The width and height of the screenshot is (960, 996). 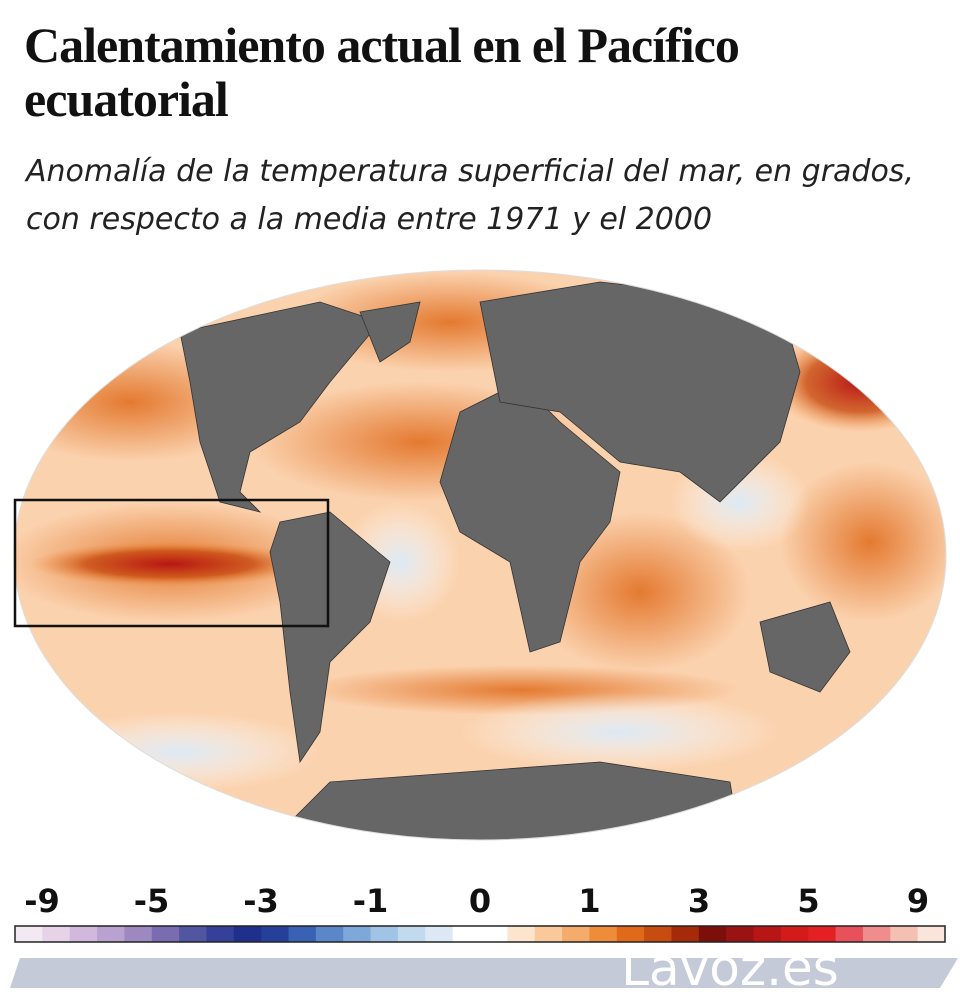 I want to click on legend-label: 9, so click(x=918, y=901).